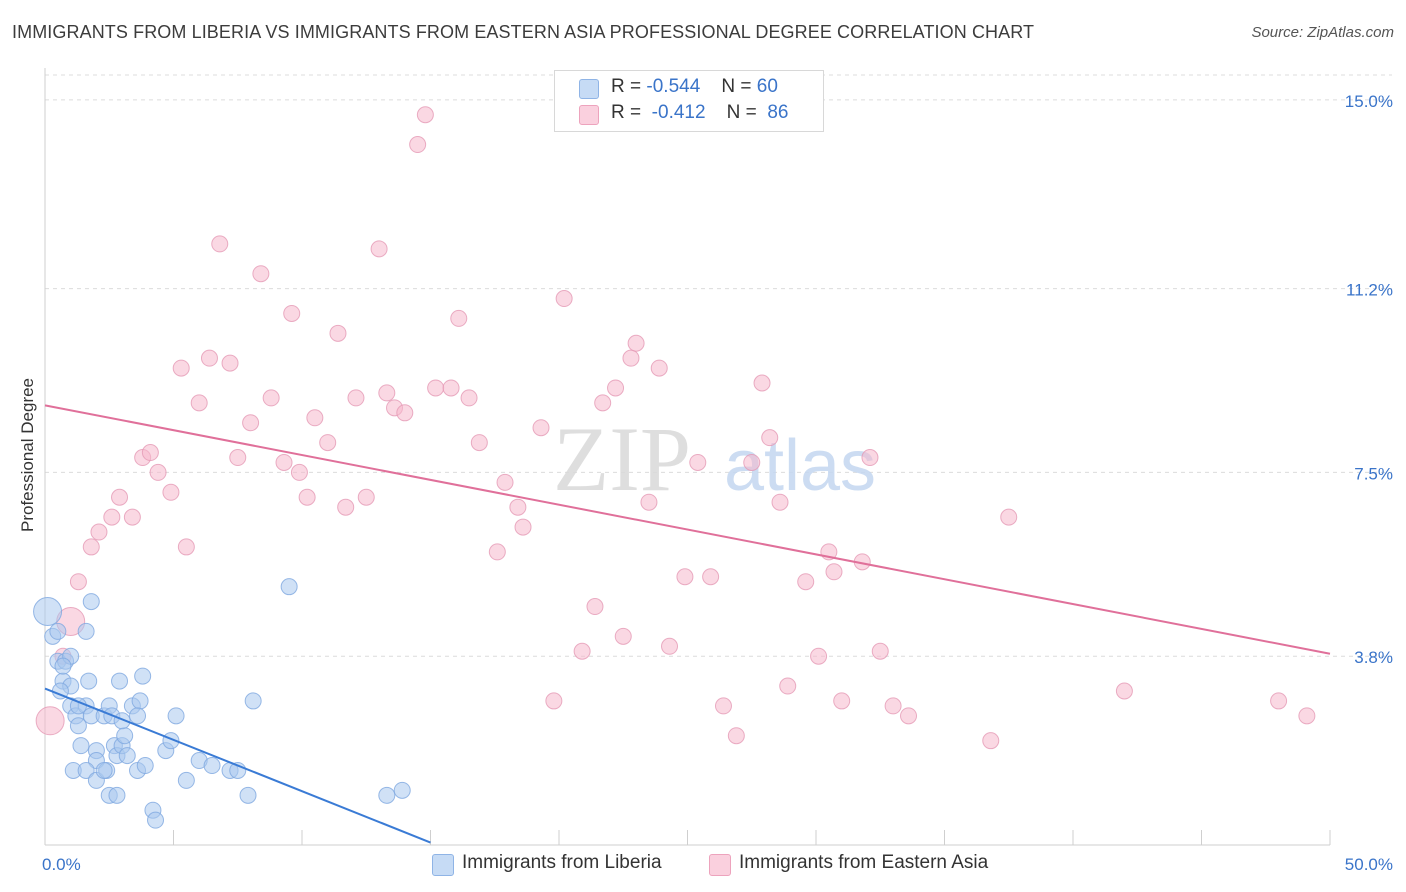 The height and width of the screenshot is (892, 1406). What do you see at coordinates (589, 89) in the screenshot?
I see `legend-swatch-liberia` at bounding box center [589, 89].